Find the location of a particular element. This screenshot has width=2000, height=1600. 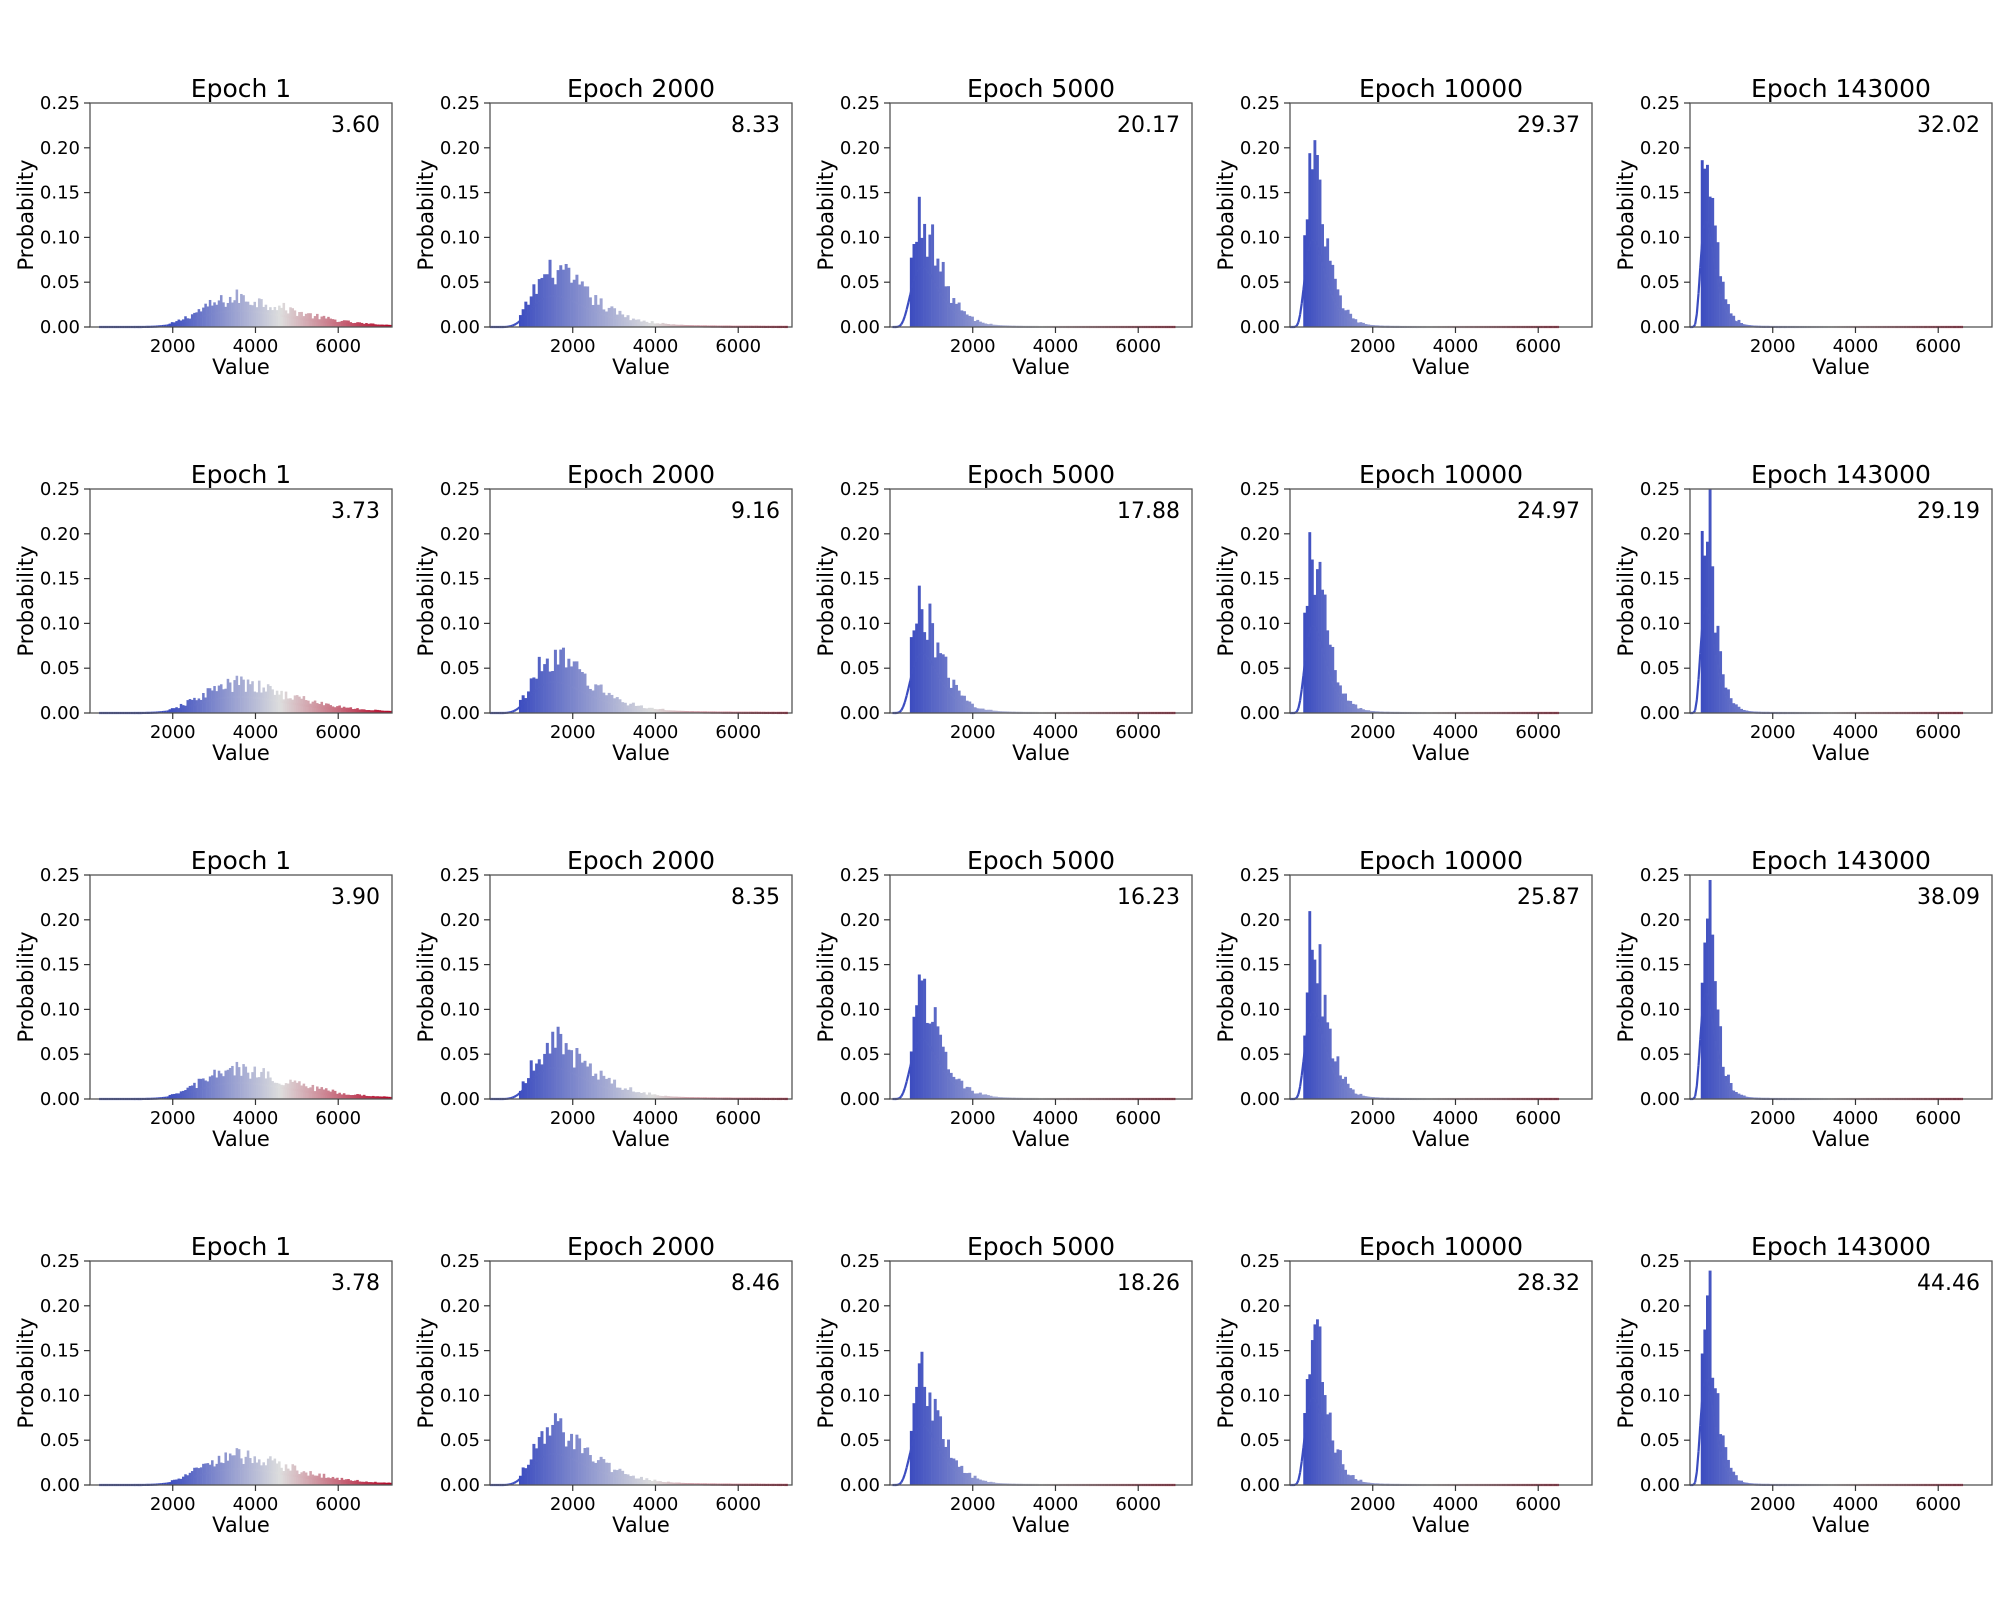

panel-annotation: 8.33 is located at coordinates (755, 125).